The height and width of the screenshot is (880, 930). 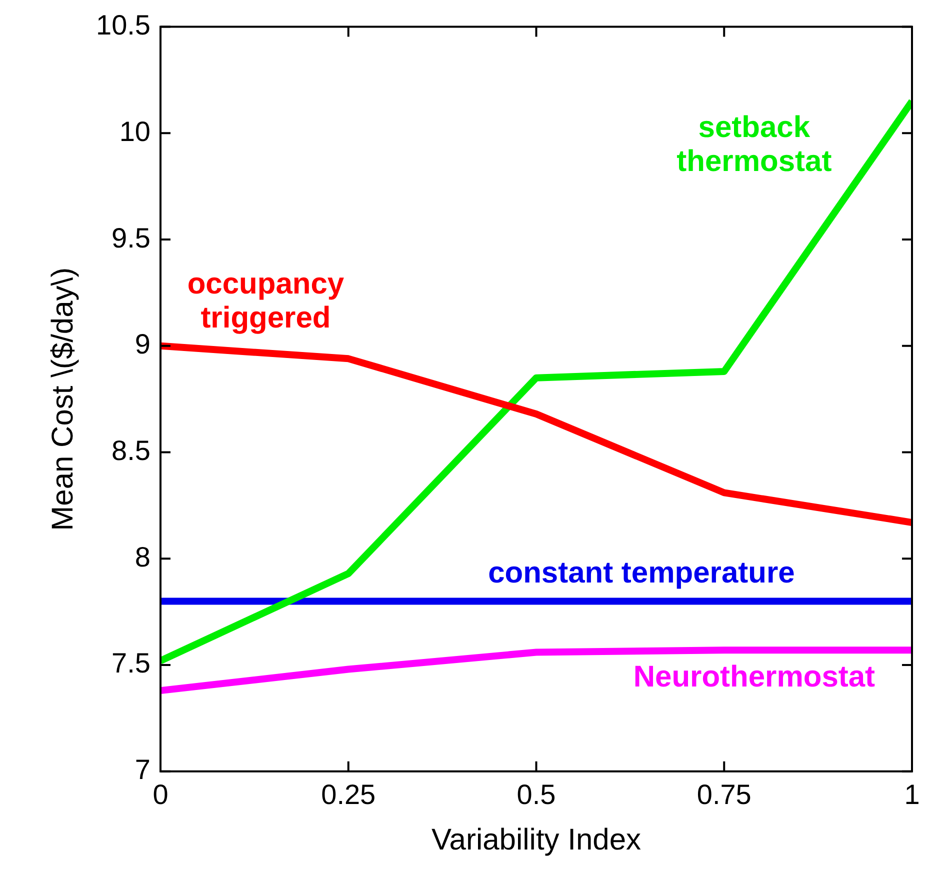 What do you see at coordinates (142, 556) in the screenshot?
I see `y-tick-label: 8` at bounding box center [142, 556].